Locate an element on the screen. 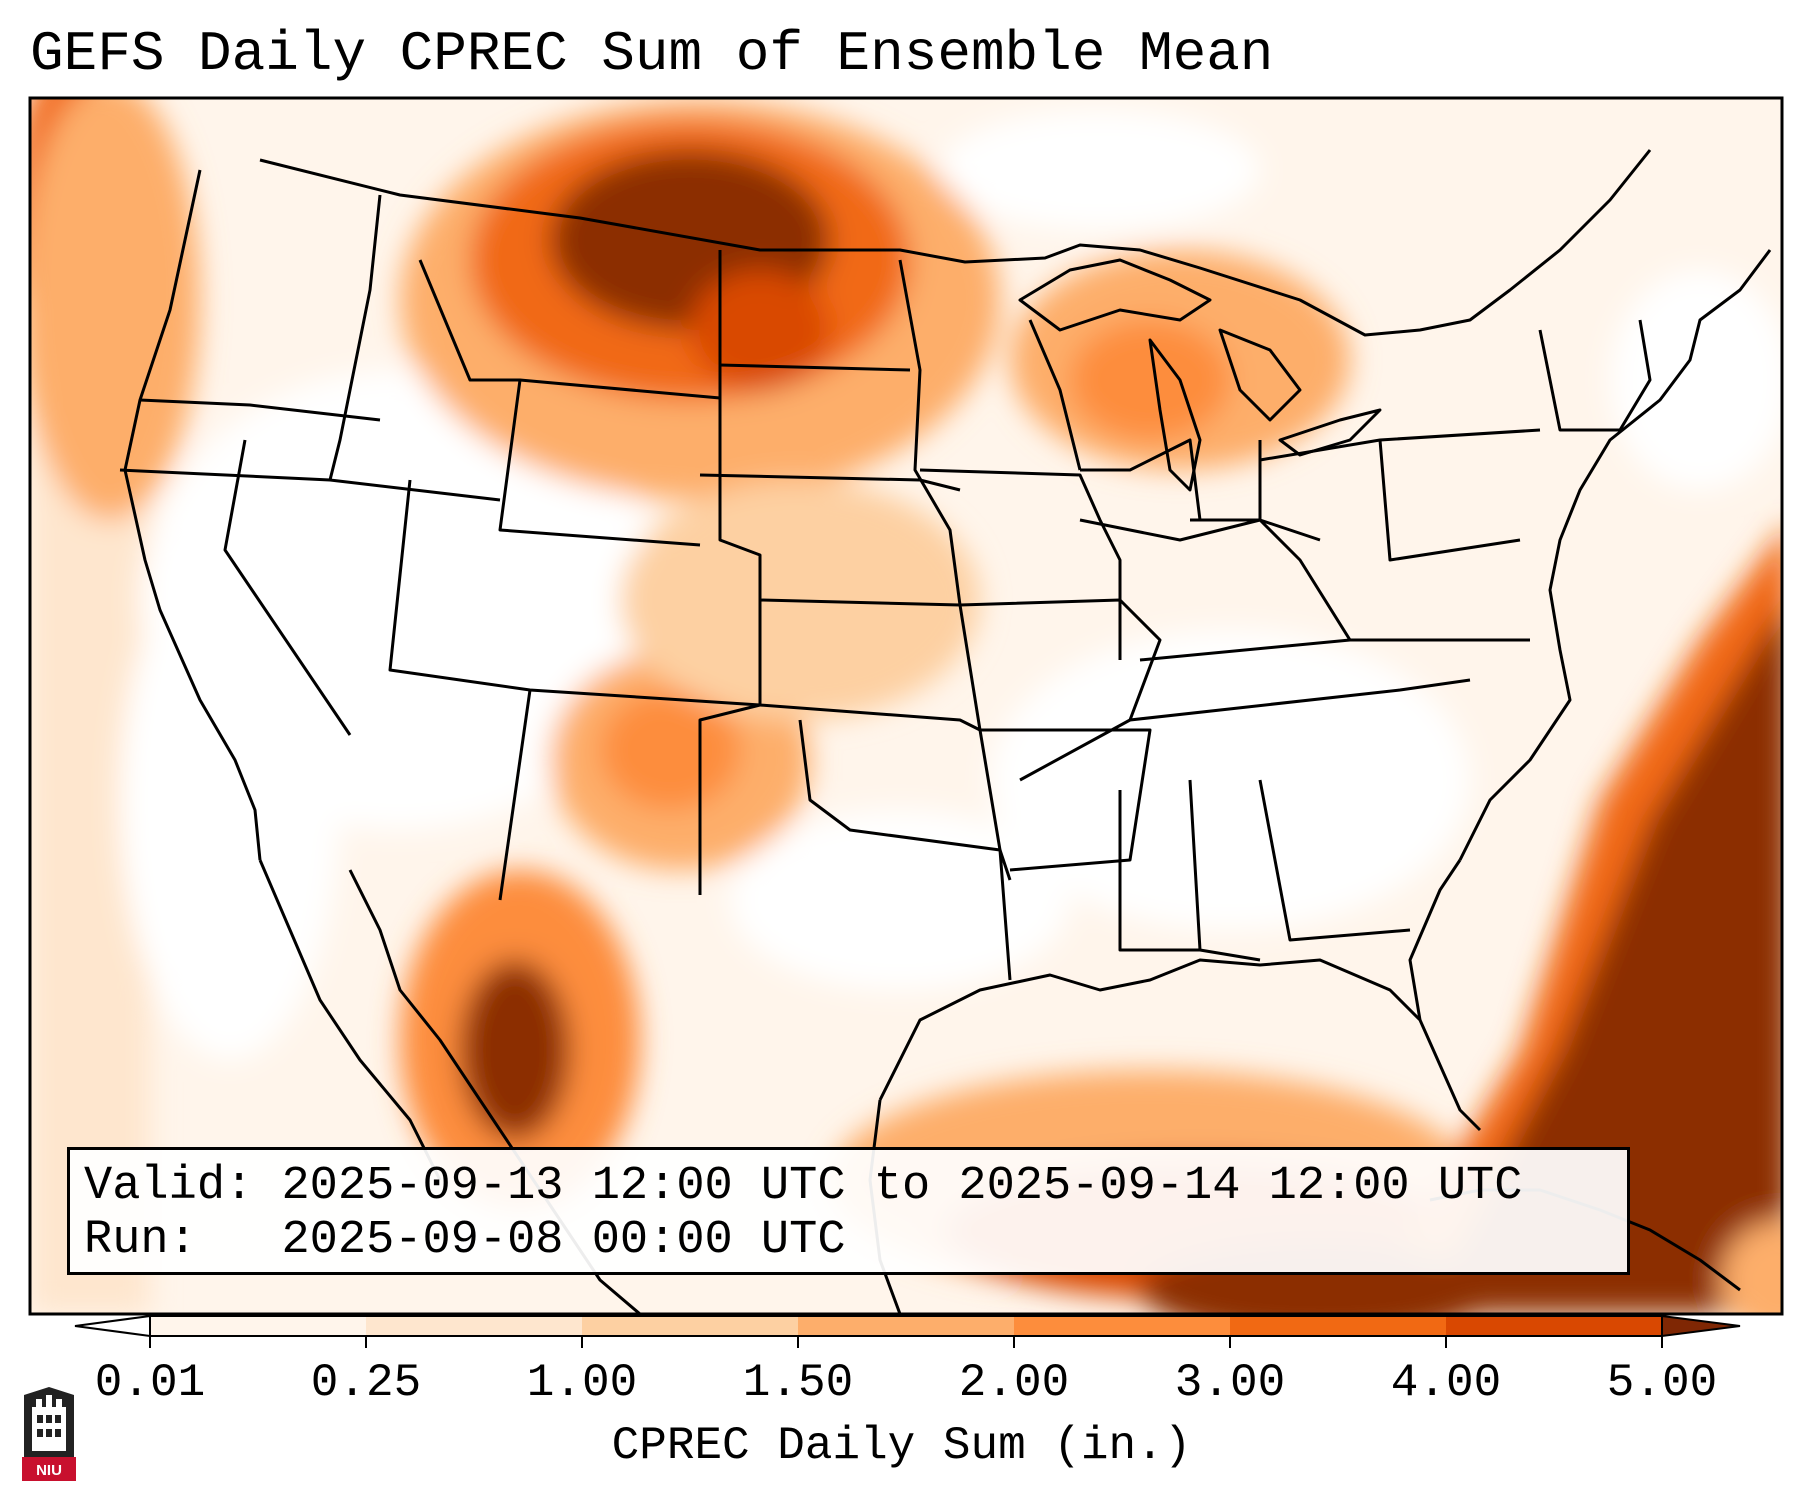 This screenshot has height=1500, width=1803. colorbar-tick-label: 1.50 is located at coordinates (798, 1383).